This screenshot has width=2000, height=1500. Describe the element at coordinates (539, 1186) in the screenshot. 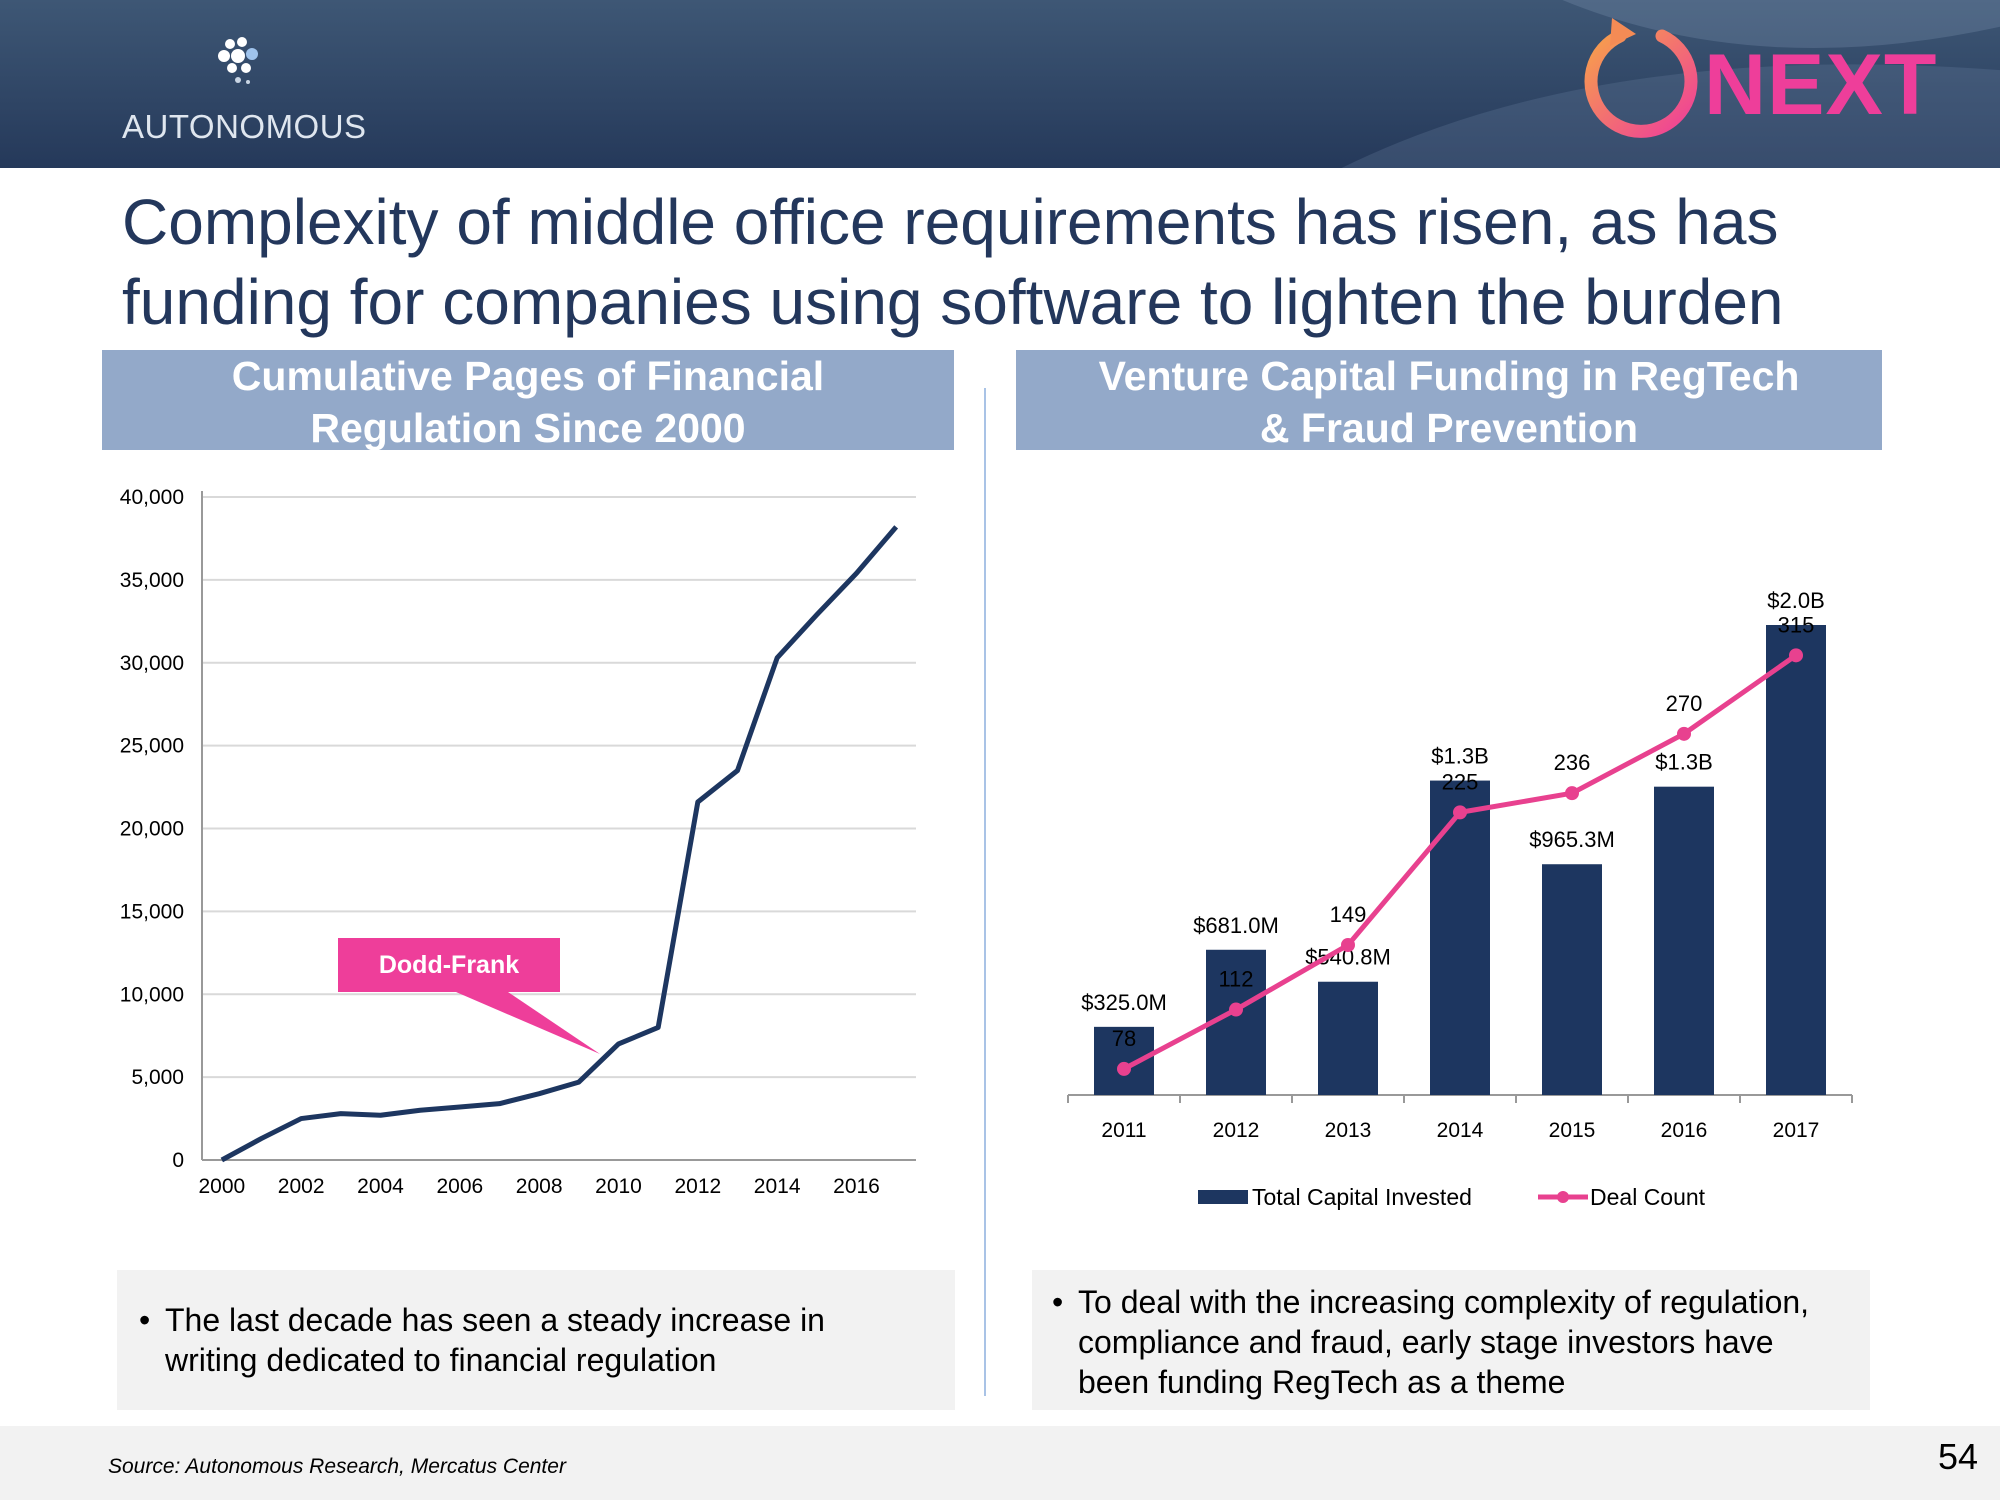

I see `x-tick-label: 2008` at that location.